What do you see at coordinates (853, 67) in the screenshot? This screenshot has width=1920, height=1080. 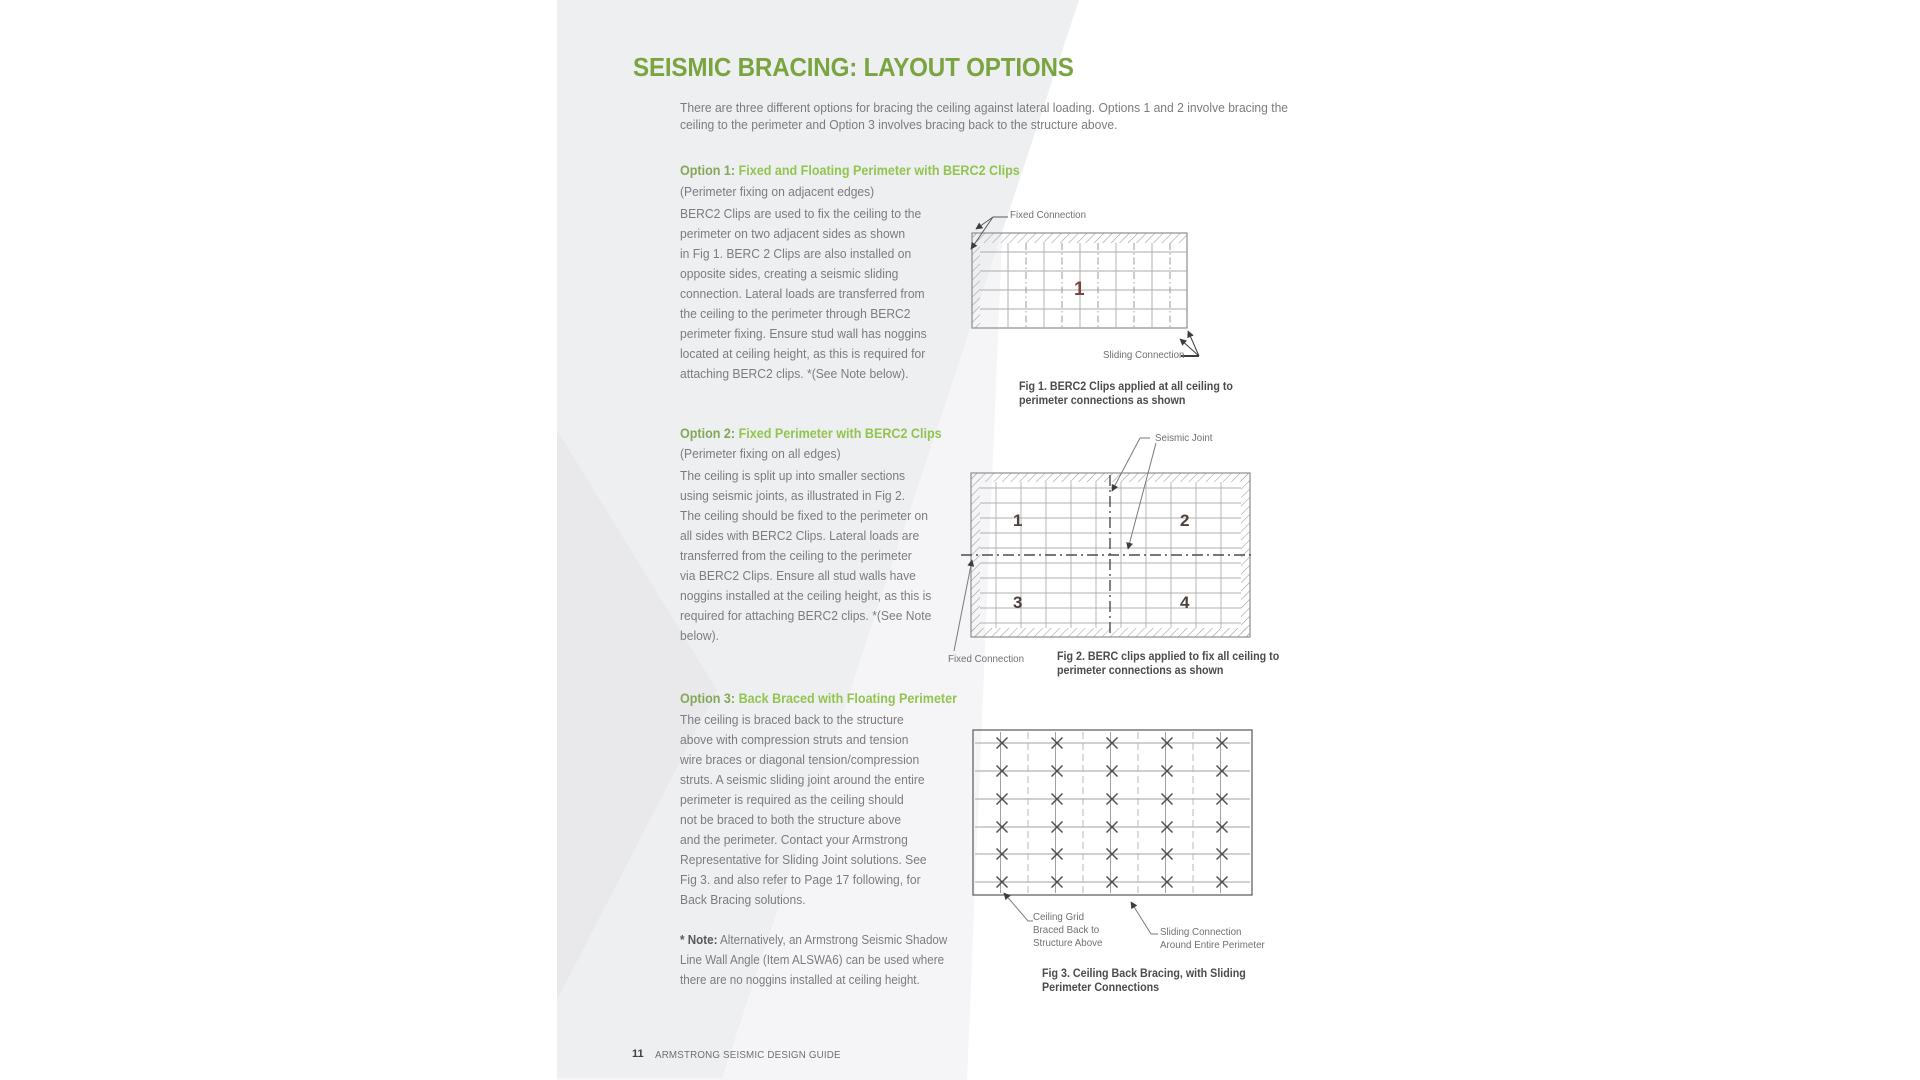 I see `page-title: SEISMIC BRACING: LAYOUT OPTIONS` at bounding box center [853, 67].